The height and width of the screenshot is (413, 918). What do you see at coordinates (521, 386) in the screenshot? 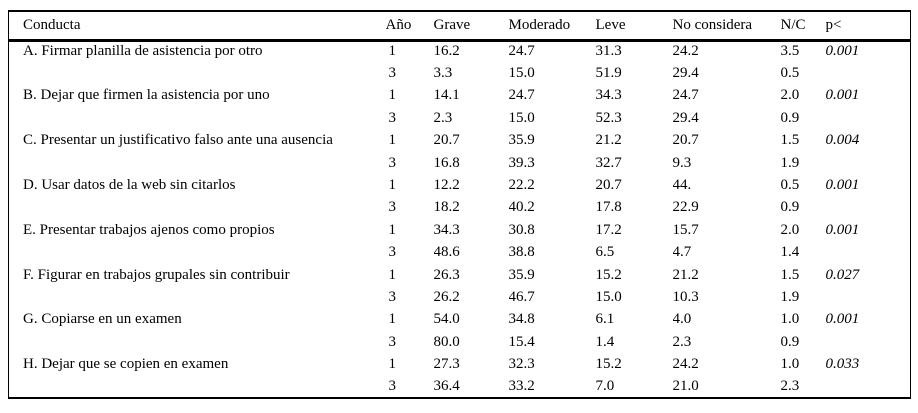
I see `cell-moderado: 33.2` at bounding box center [521, 386].